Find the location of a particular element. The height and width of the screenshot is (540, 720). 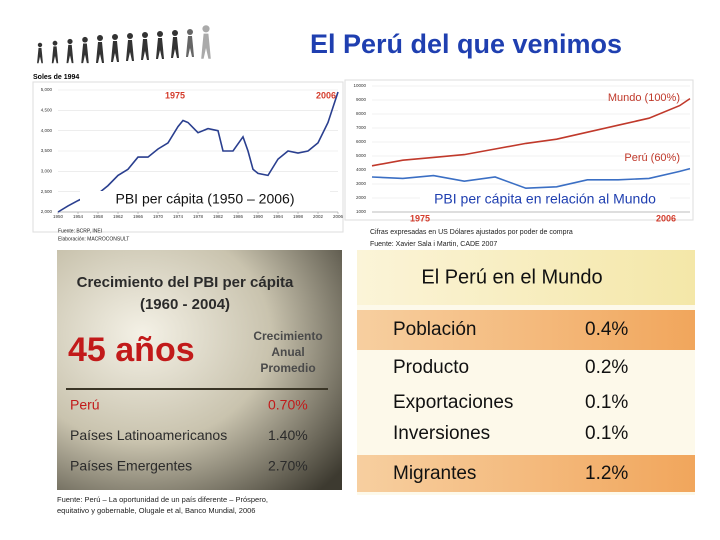

x-tick-label: 1958 is located at coordinates (98, 216).